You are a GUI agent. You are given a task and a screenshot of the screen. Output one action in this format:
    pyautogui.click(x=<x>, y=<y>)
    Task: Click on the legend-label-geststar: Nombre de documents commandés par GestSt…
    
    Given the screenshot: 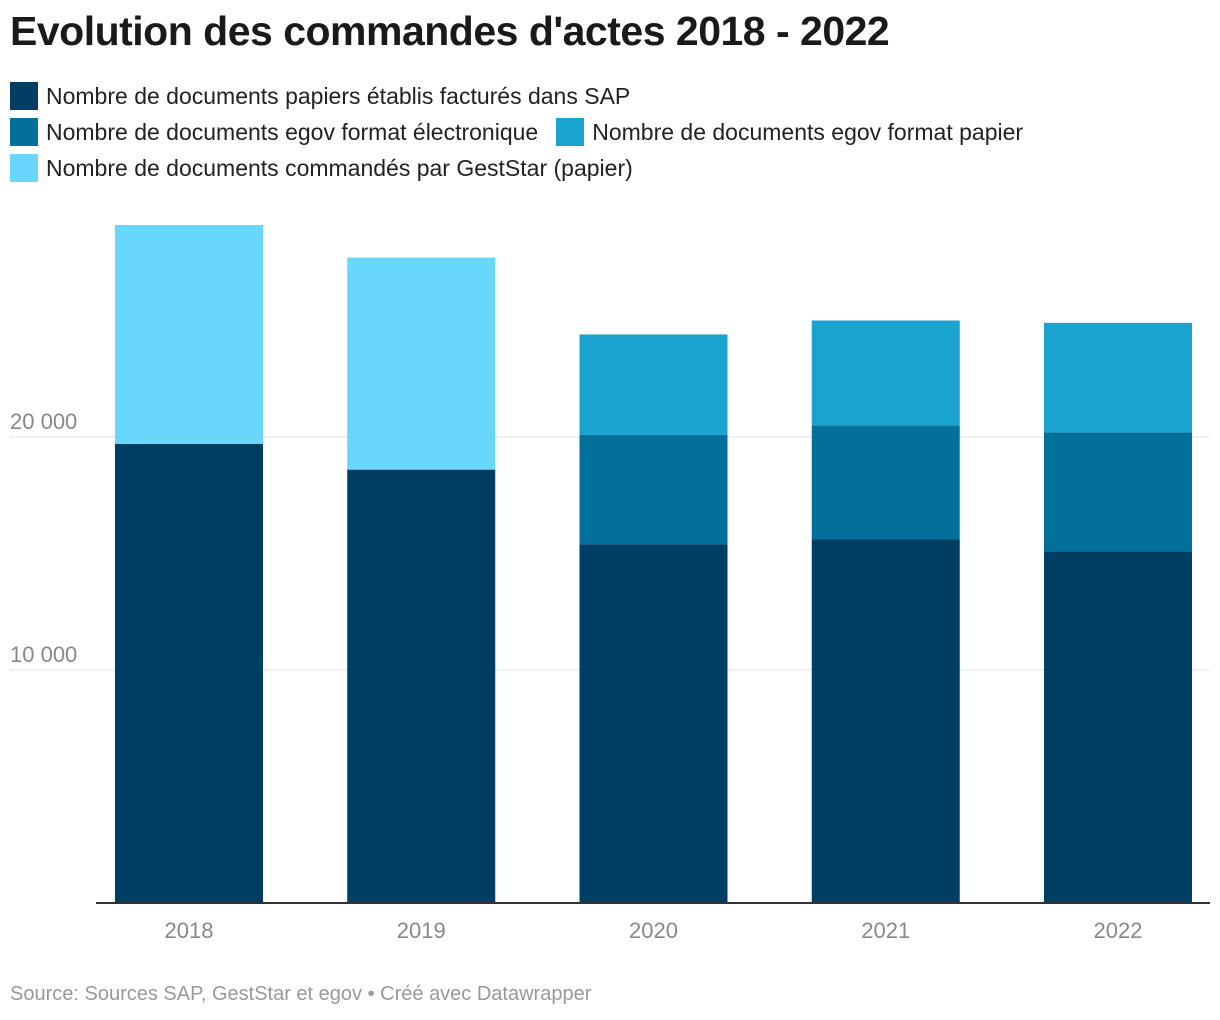 What is the action you would take?
    pyautogui.click(x=339, y=167)
    